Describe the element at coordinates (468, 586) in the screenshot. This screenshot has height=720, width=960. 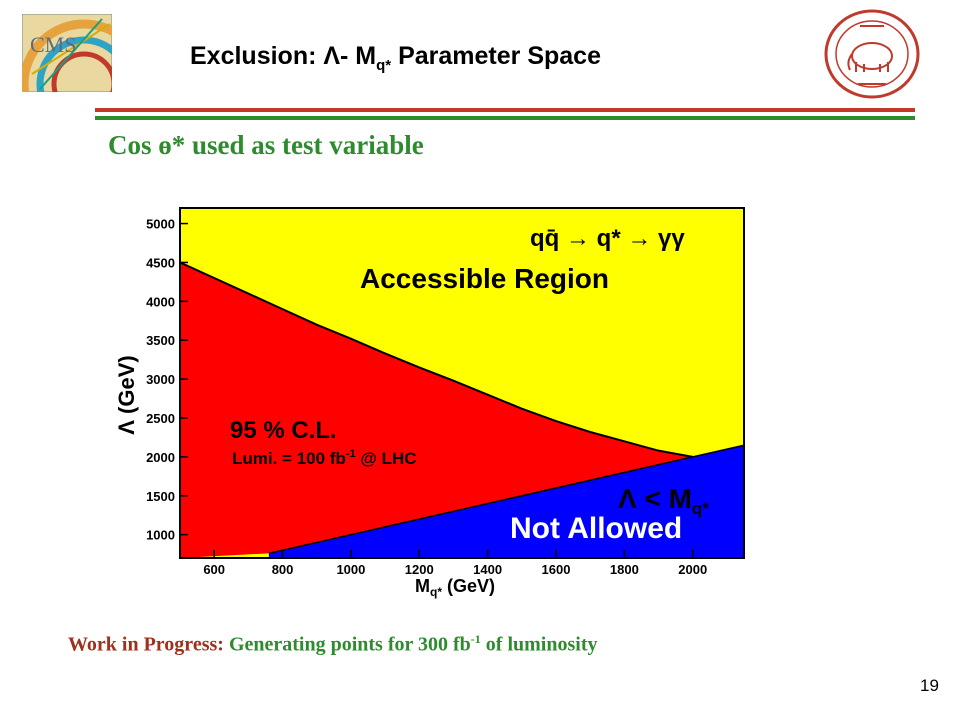
I see `x-axis-label-tail: (GeV)` at that location.